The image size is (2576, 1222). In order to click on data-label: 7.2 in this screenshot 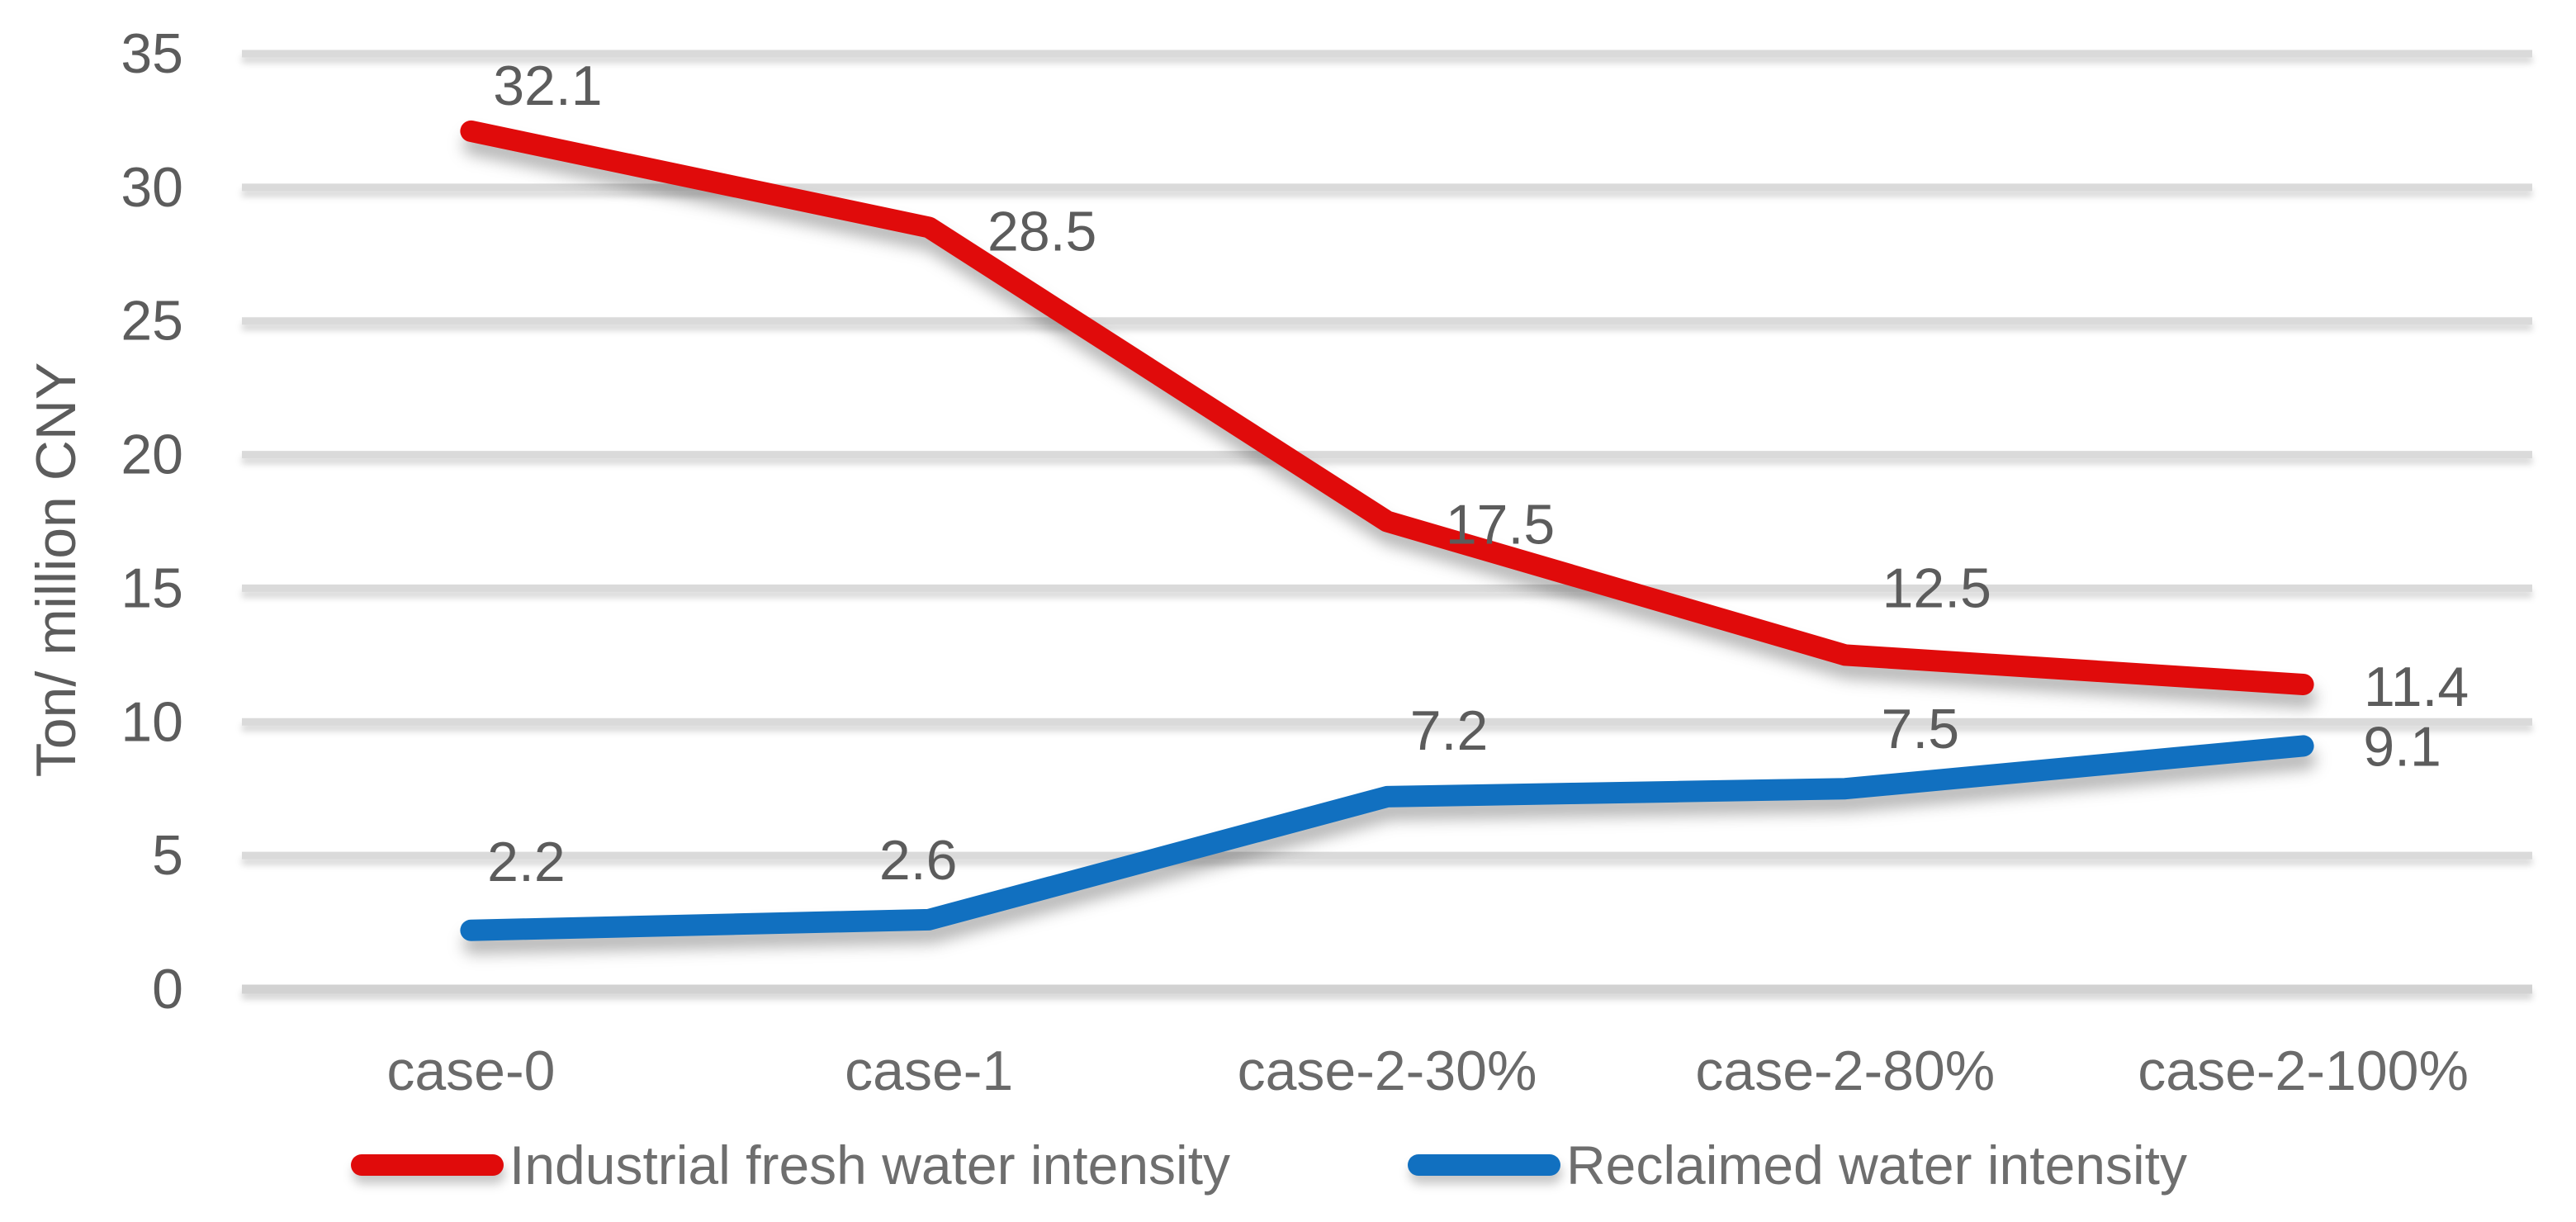, I will do `click(1449, 730)`.